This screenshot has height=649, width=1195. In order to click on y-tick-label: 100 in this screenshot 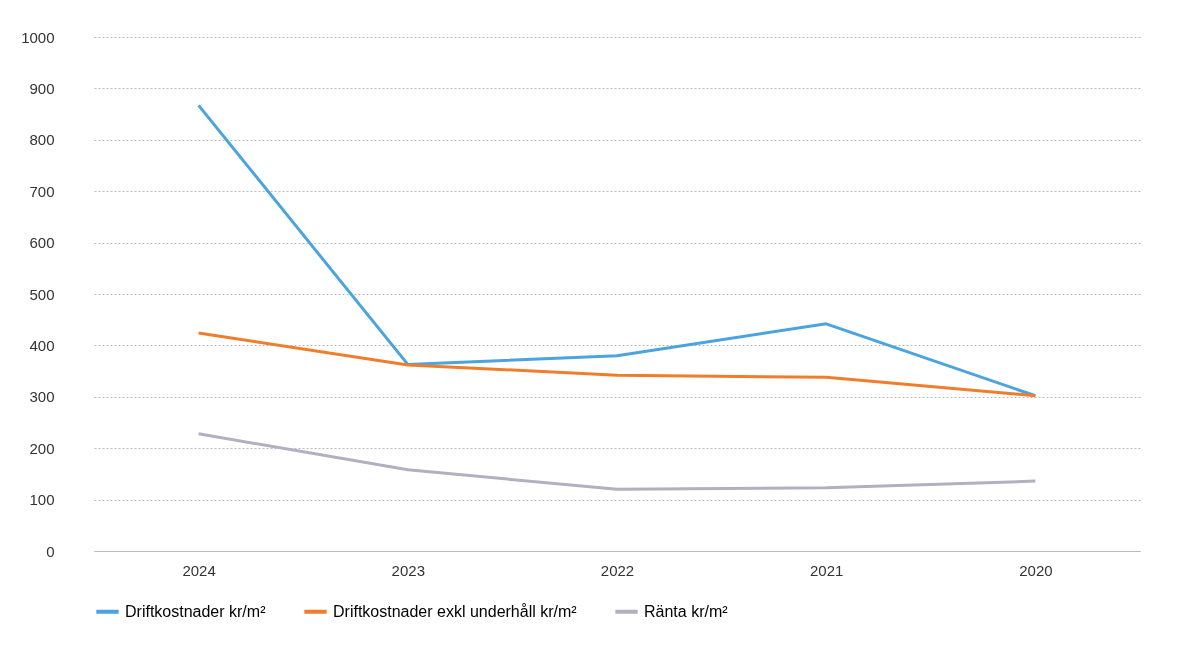, I will do `click(42, 500)`.